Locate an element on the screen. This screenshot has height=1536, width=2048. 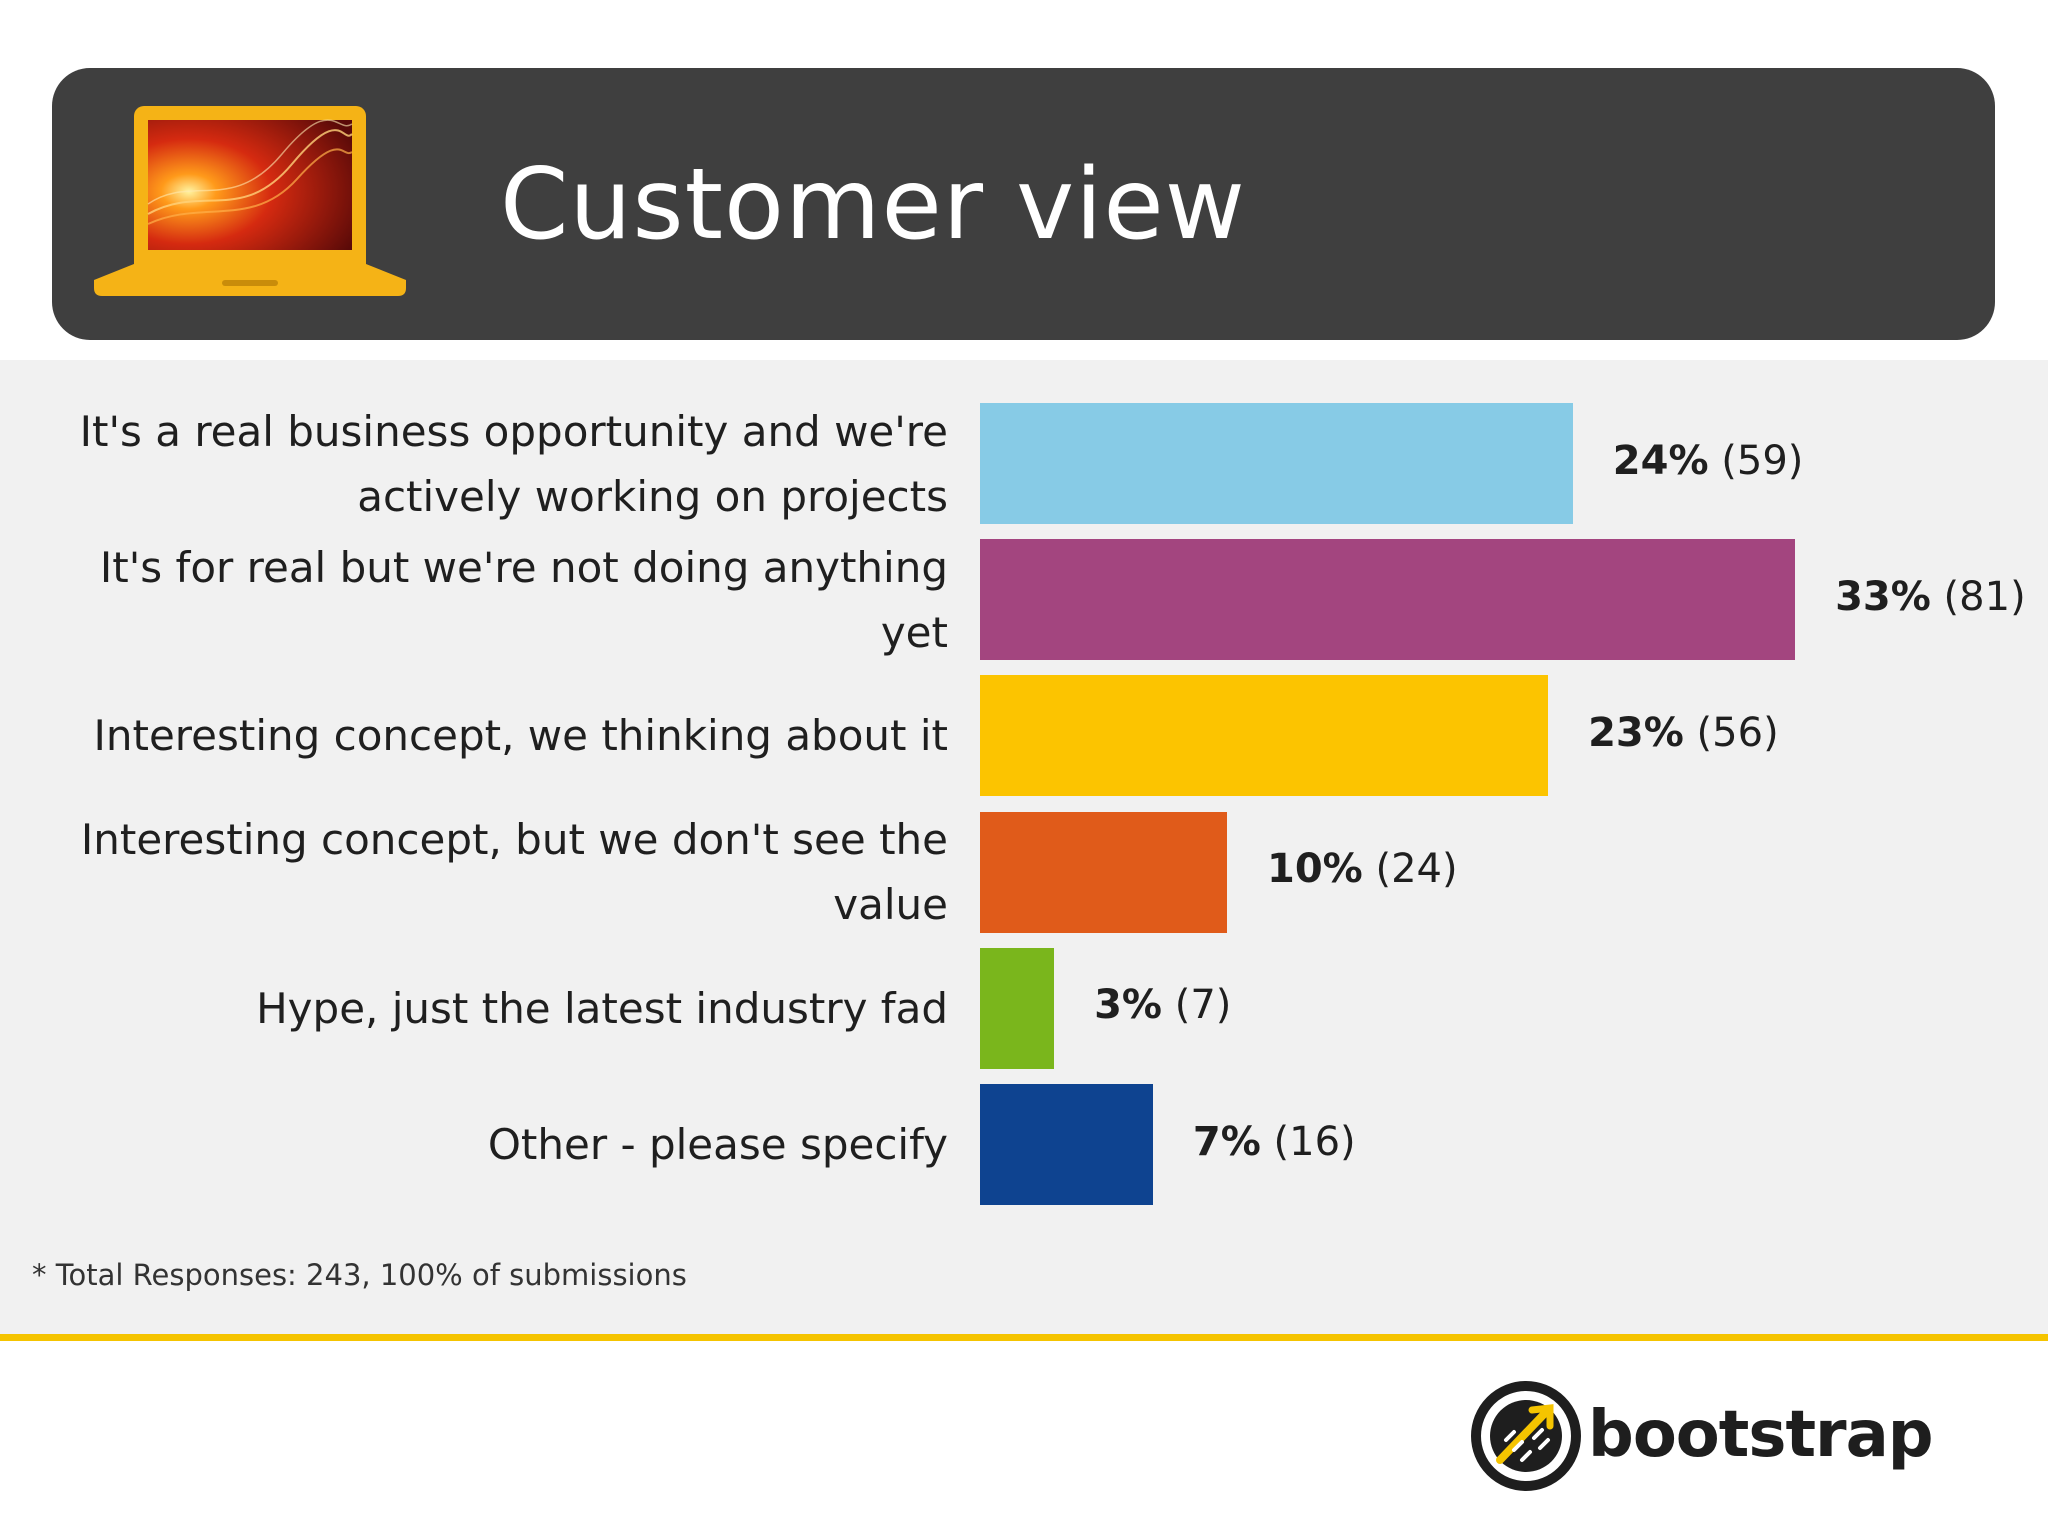
bar-label: Hype, just the latest industry fad is located at coordinates (489, 1008).